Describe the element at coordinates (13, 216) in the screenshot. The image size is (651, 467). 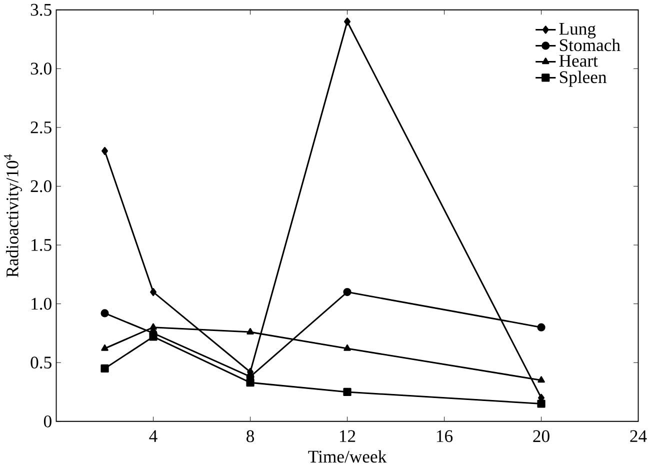
I see `y-axis-title: Radioactivity/10$^{4}$` at that location.